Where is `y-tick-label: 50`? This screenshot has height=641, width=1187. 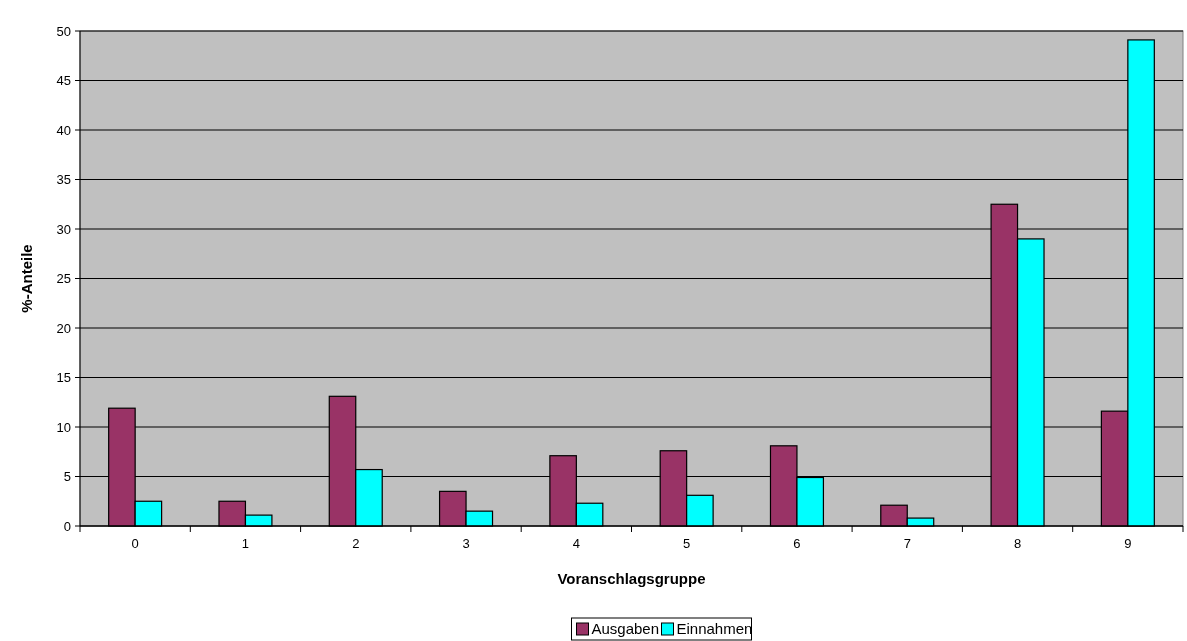 y-tick-label: 50 is located at coordinates (63, 31).